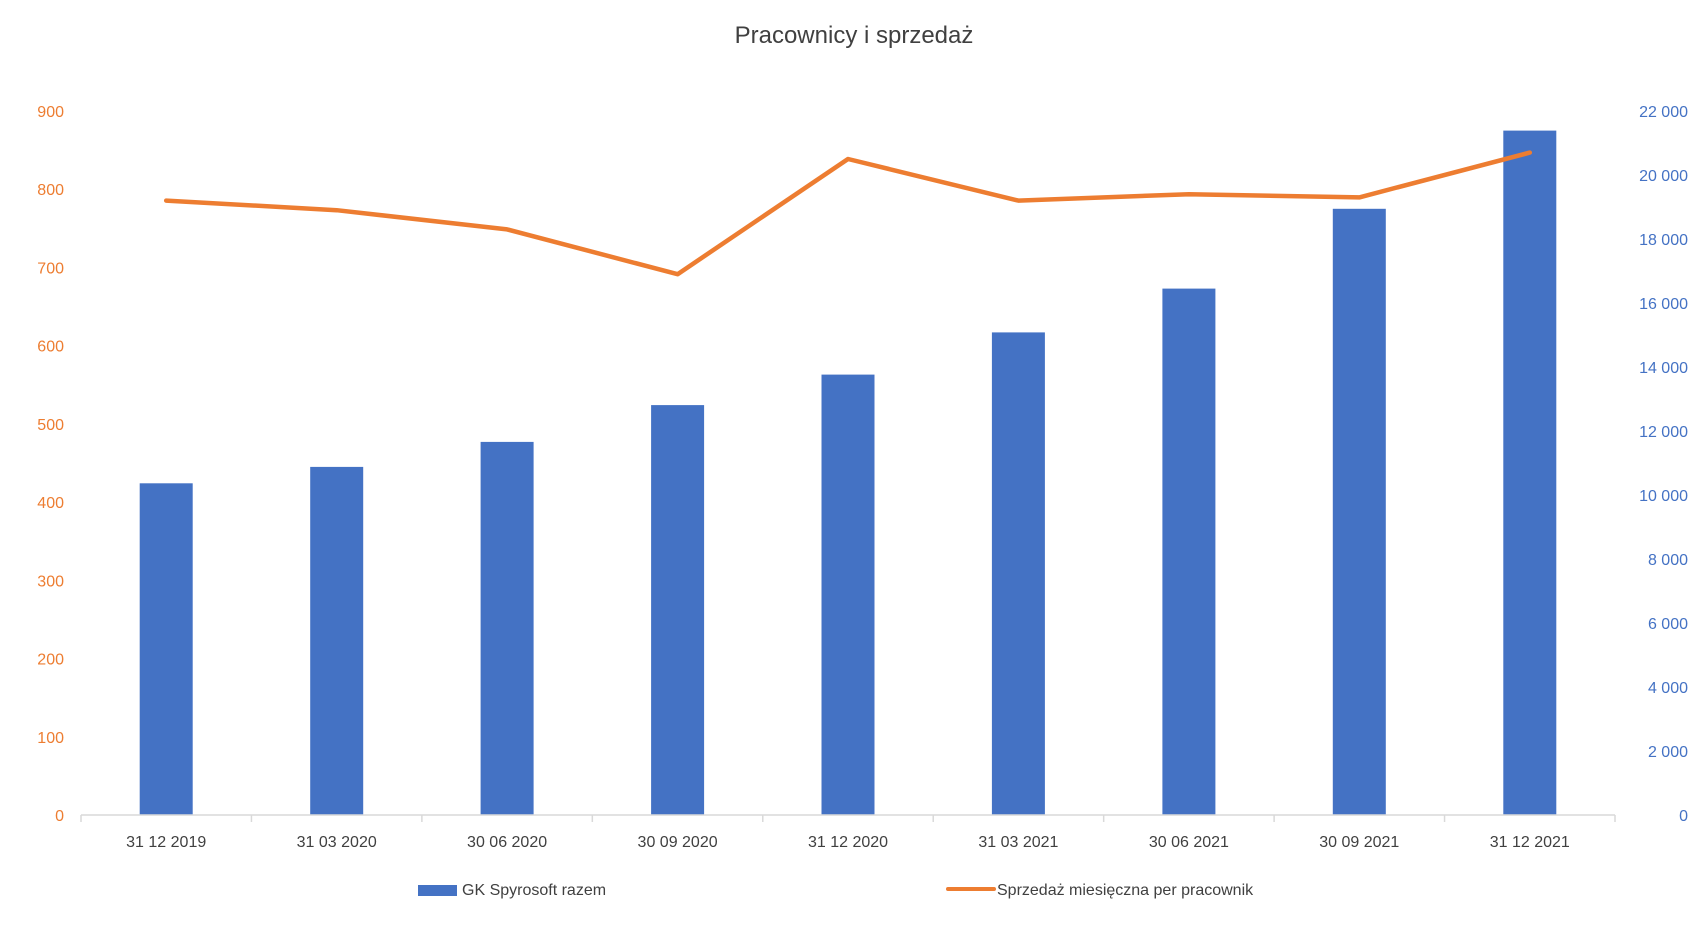 Image resolution: width=1708 pixels, height=949 pixels. Describe the element at coordinates (50, 190) in the screenshot. I see `left-tick-label-8: 800` at that location.